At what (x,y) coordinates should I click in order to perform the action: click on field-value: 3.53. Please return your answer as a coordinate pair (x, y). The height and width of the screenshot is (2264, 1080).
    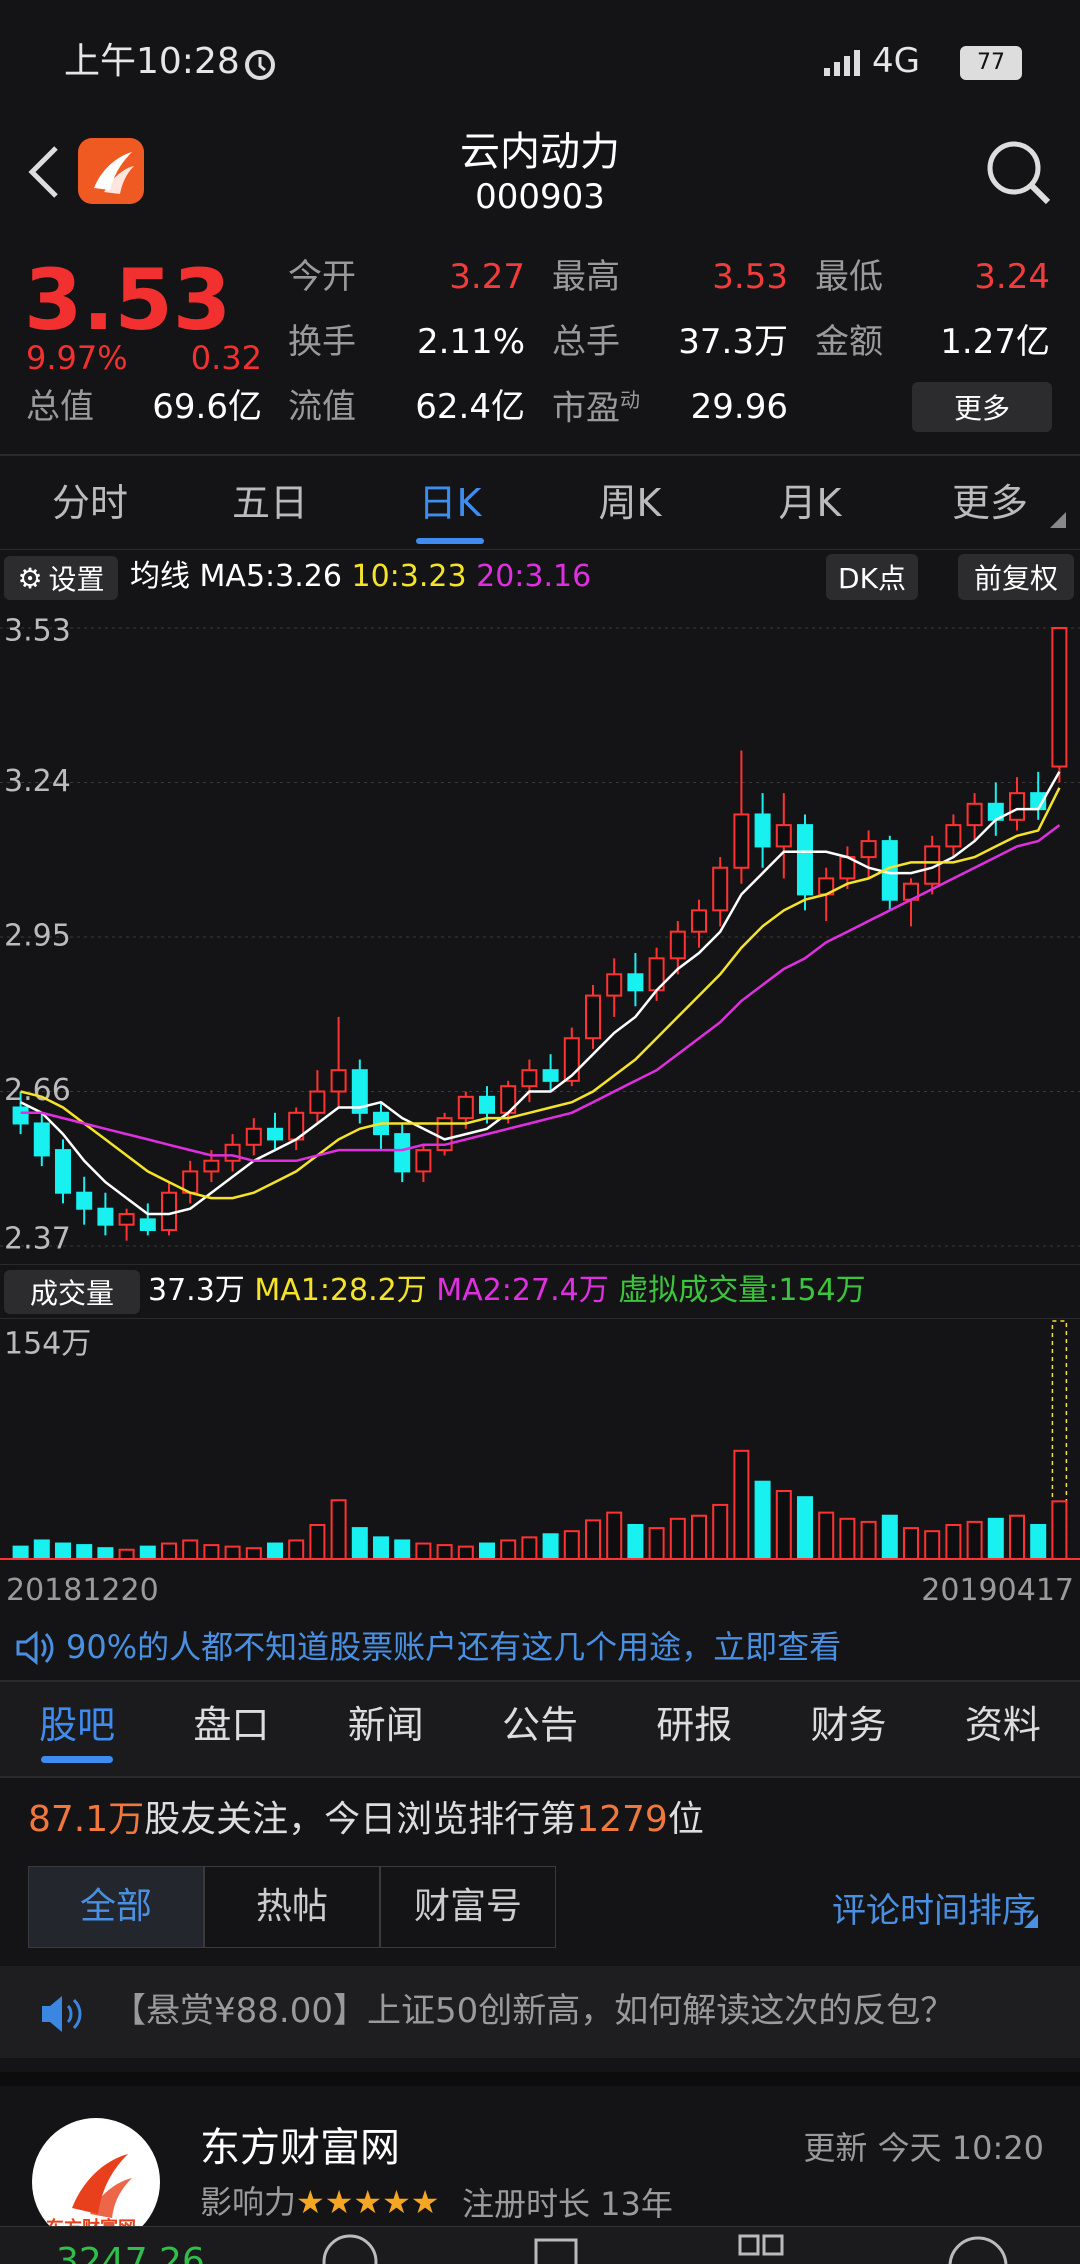
    Looking at the image, I should click on (750, 277).